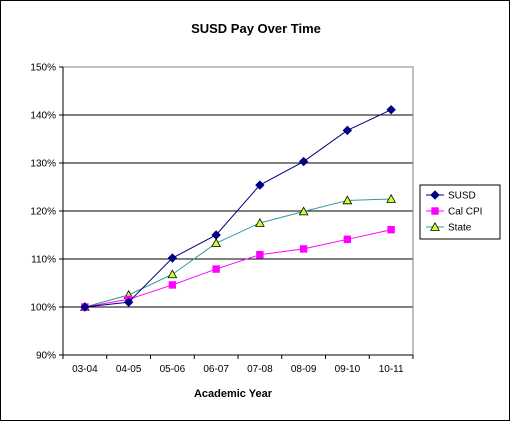 The height and width of the screenshot is (421, 510). I want to click on y-tick-label: 100%, so click(43, 308).